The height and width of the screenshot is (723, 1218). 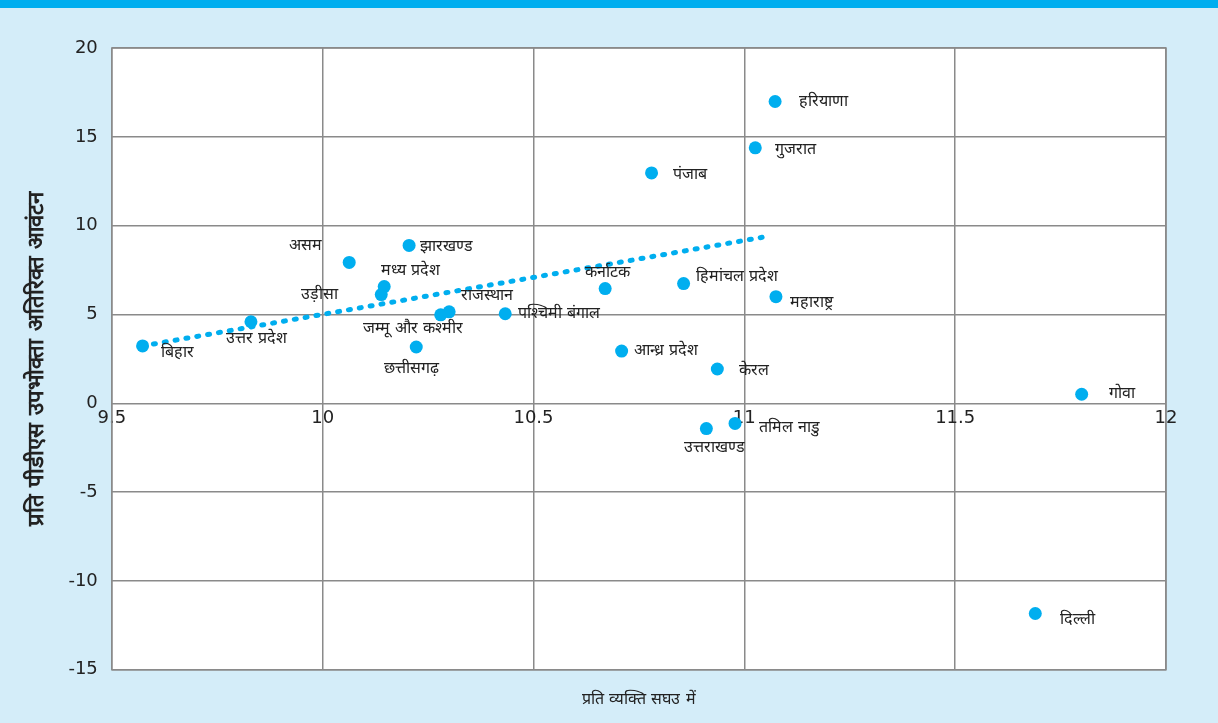 I want to click on annotation: हिमांचल प्रदेश, so click(x=737, y=275).